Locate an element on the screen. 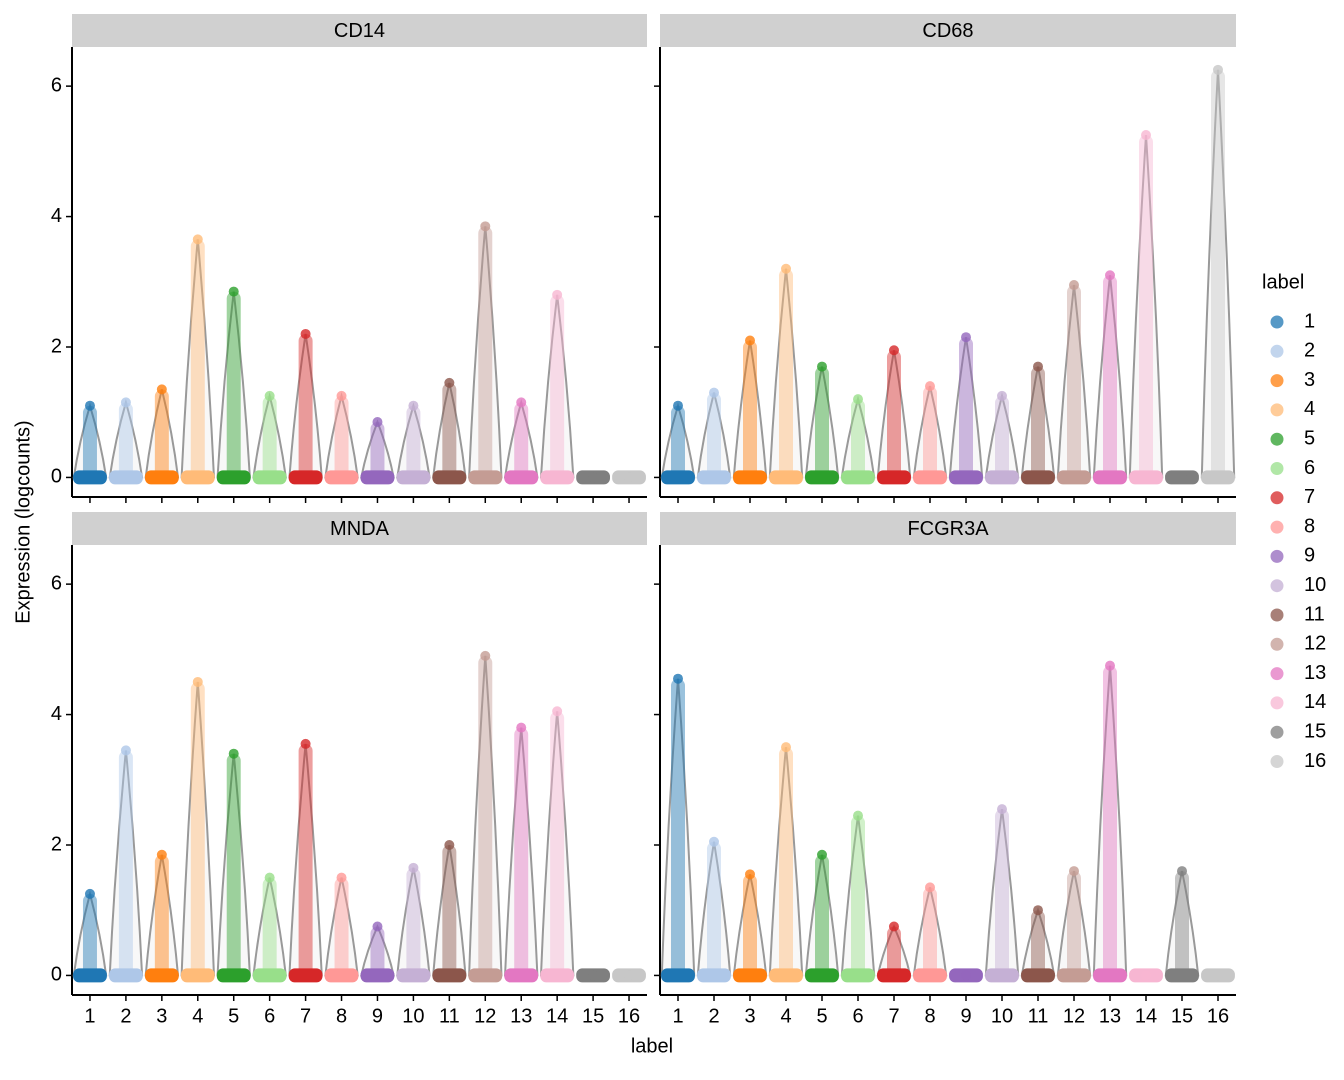 This screenshot has width=1344, height=1080. y-tick-label: 6 is located at coordinates (56, 583).